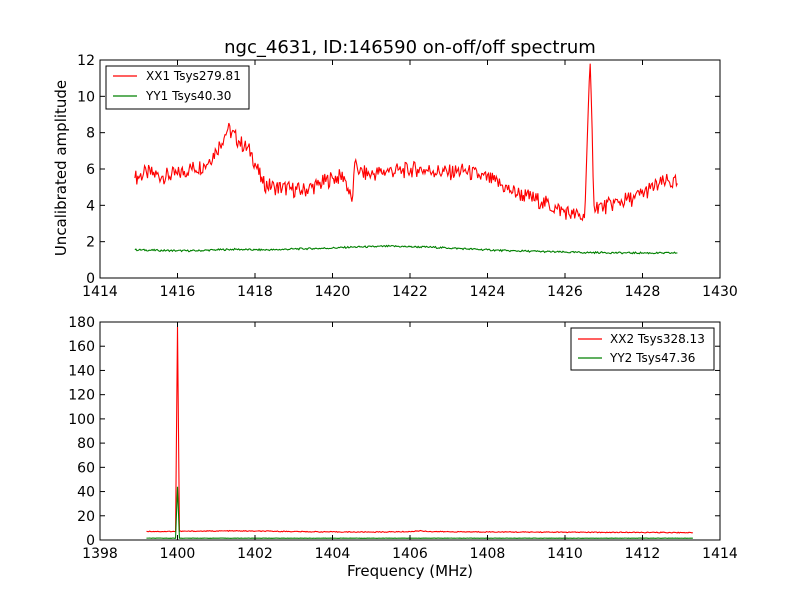  I want to click on bottom-y-tick-label: 160, so click(81, 347).